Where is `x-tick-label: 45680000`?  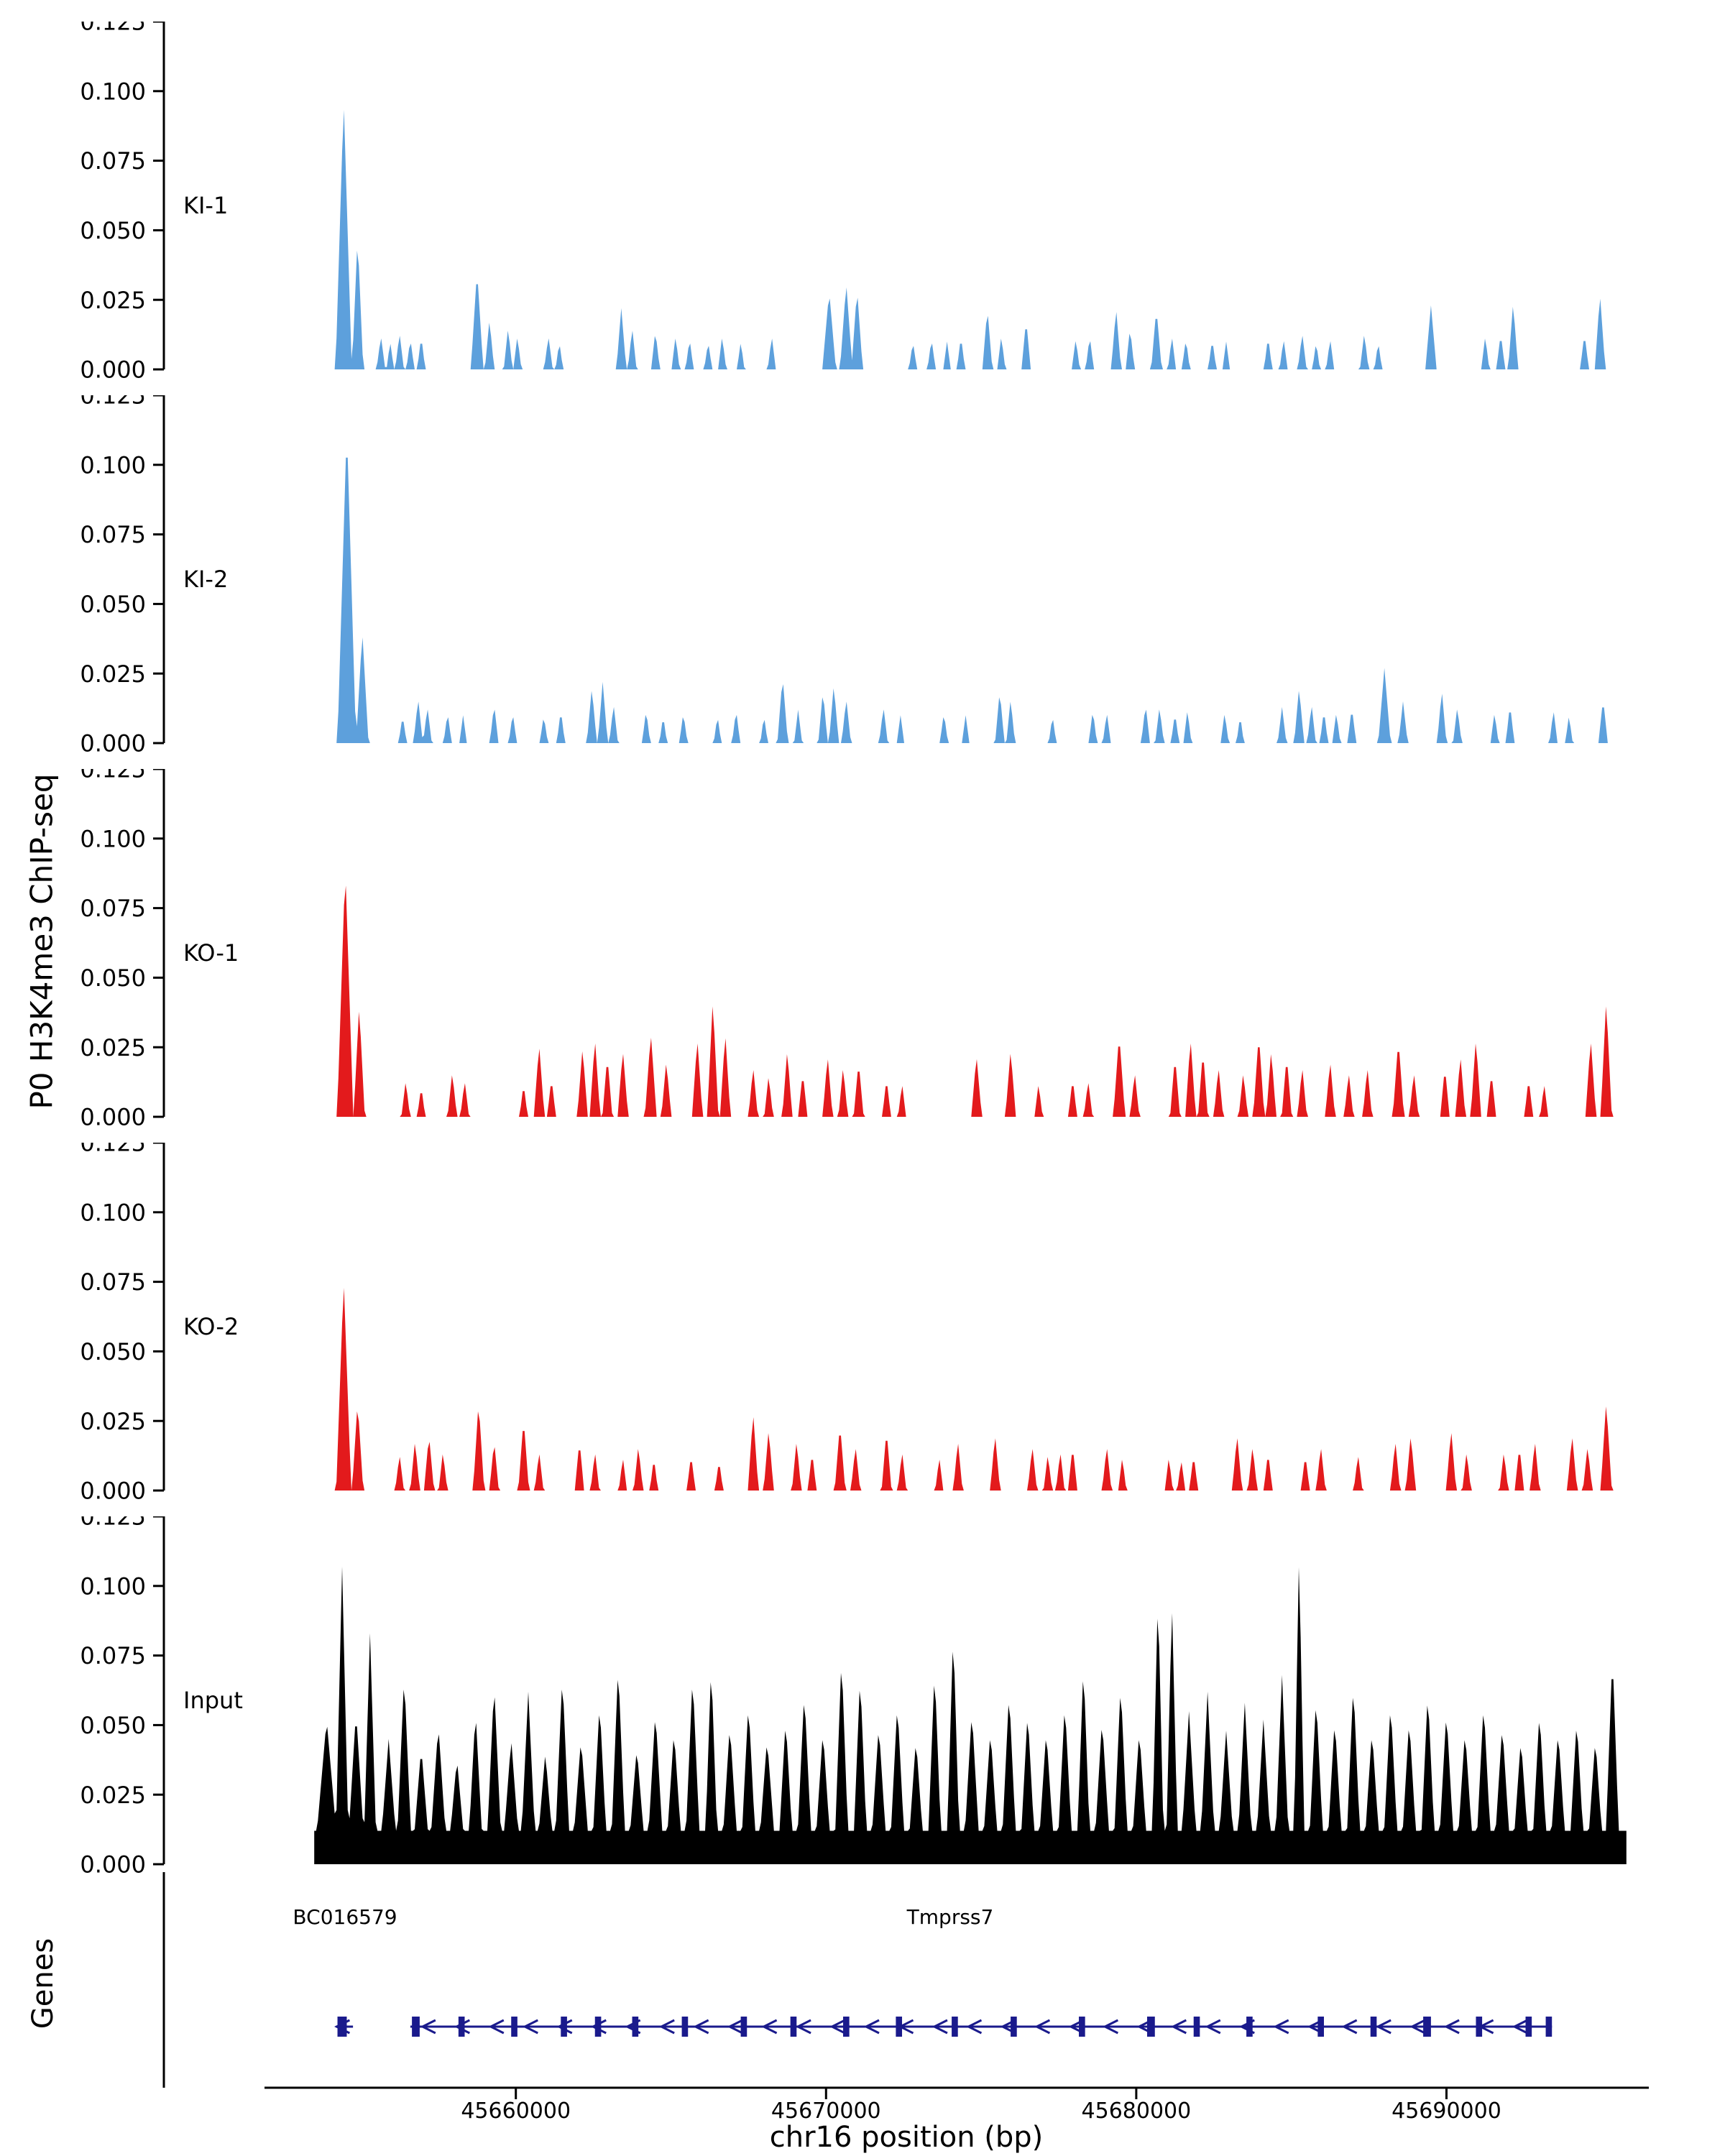
x-tick-label: 45680000 is located at coordinates (1137, 2111).